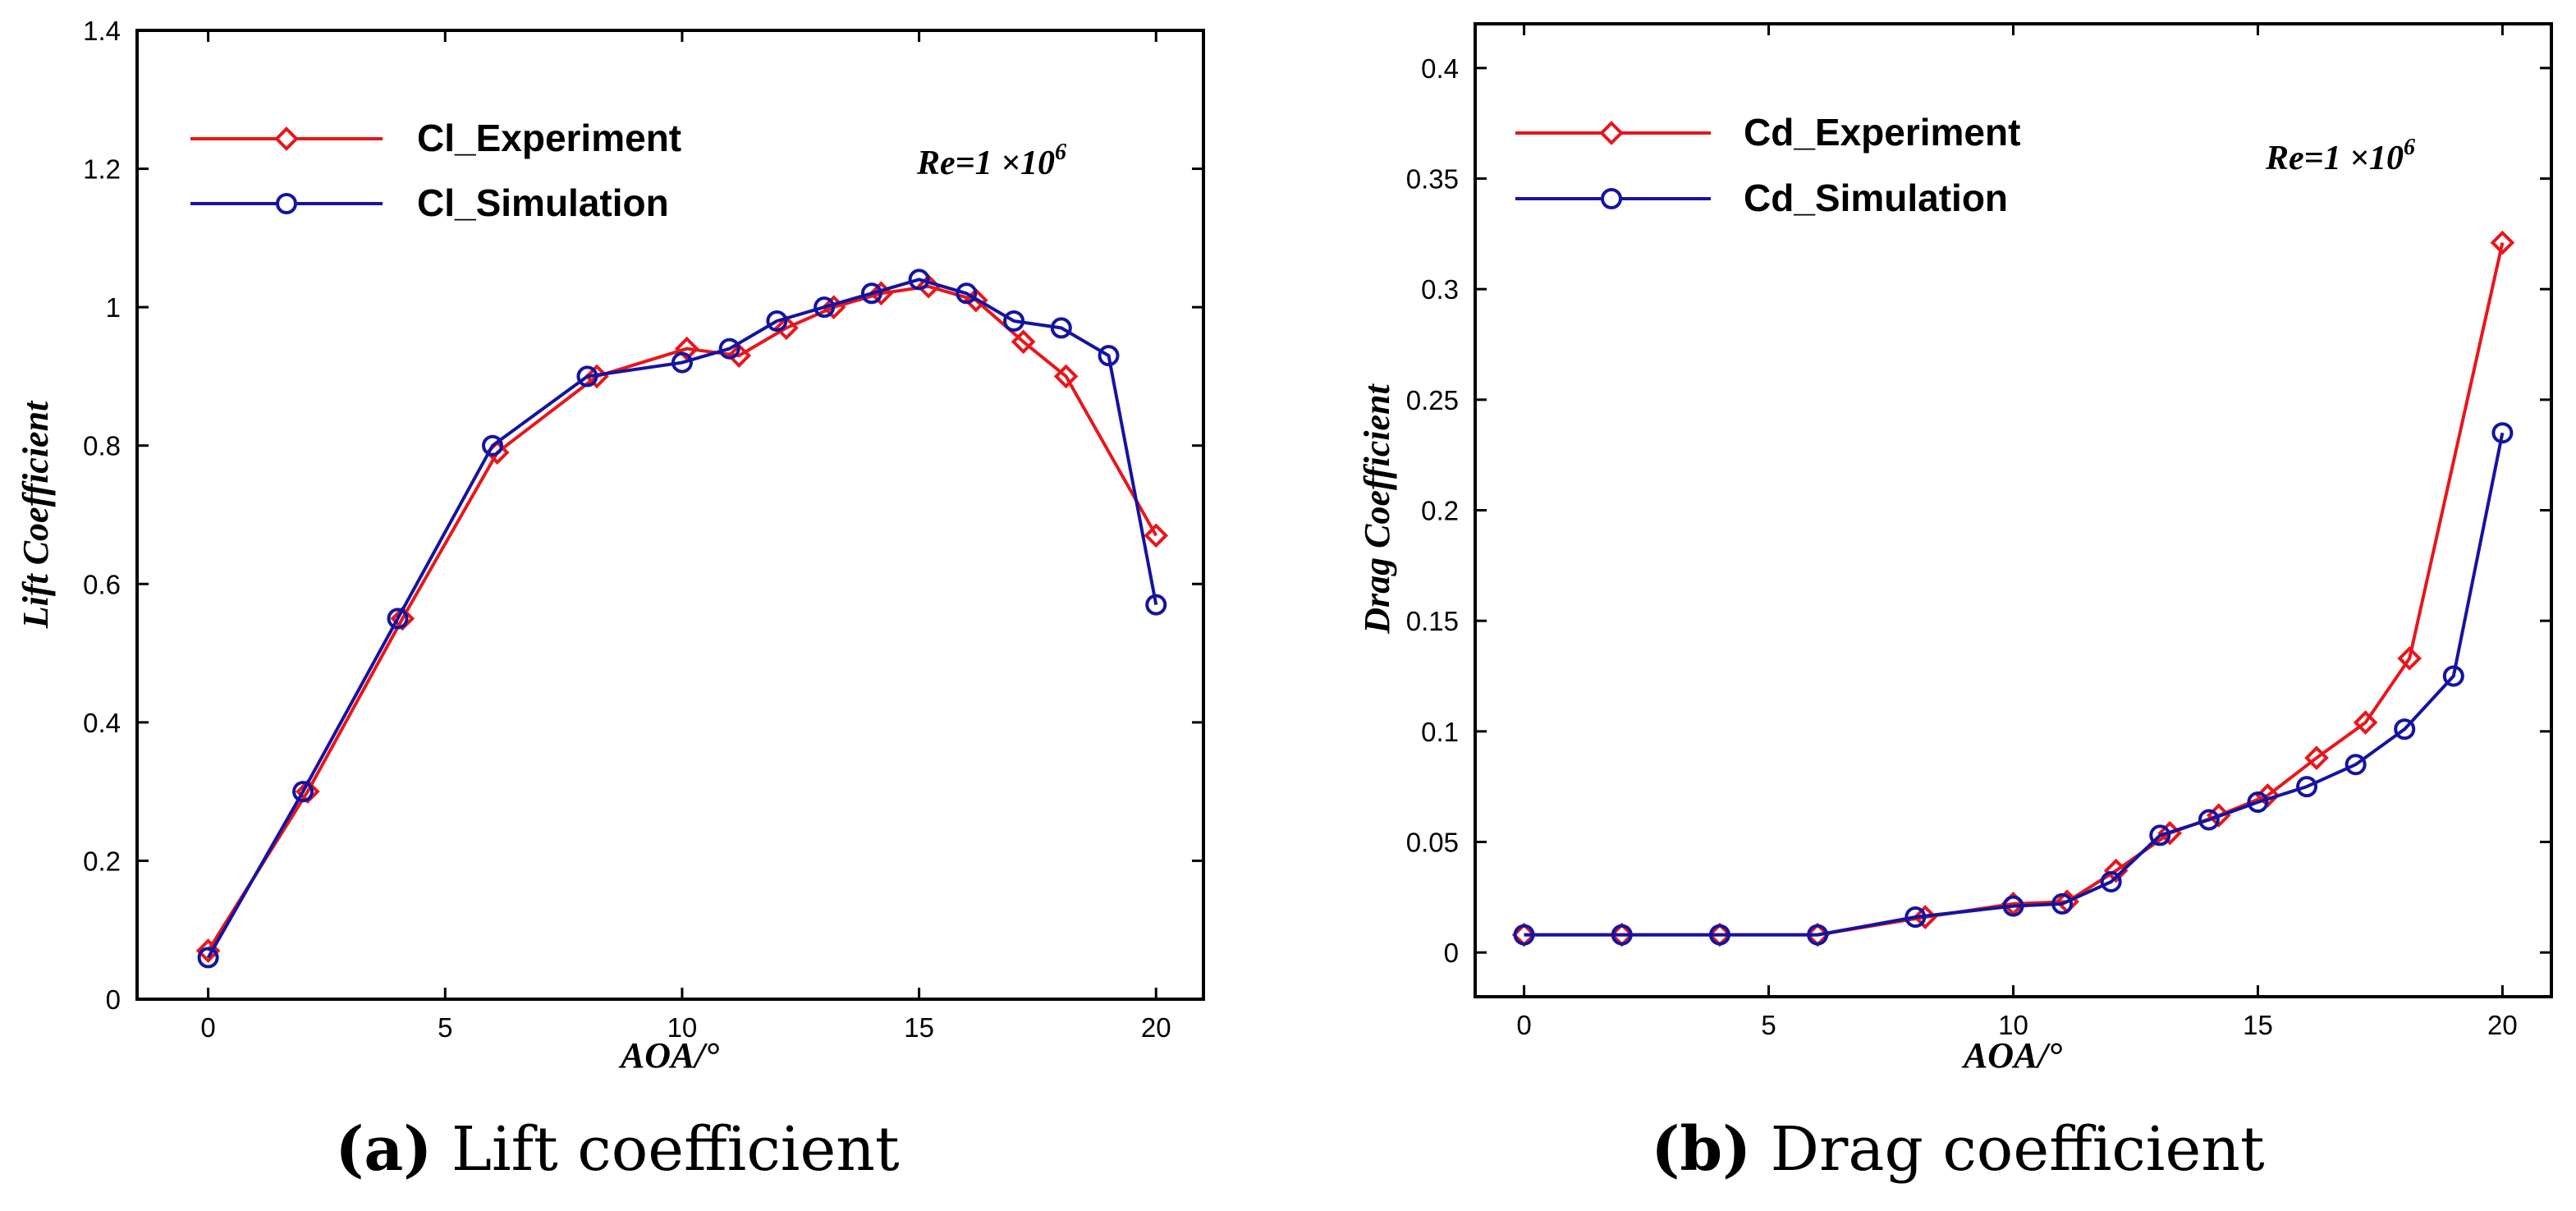 This screenshot has height=1211, width=2576. What do you see at coordinates (1612, 133) in the screenshot?
I see `drag-legend-marker-experiment` at bounding box center [1612, 133].